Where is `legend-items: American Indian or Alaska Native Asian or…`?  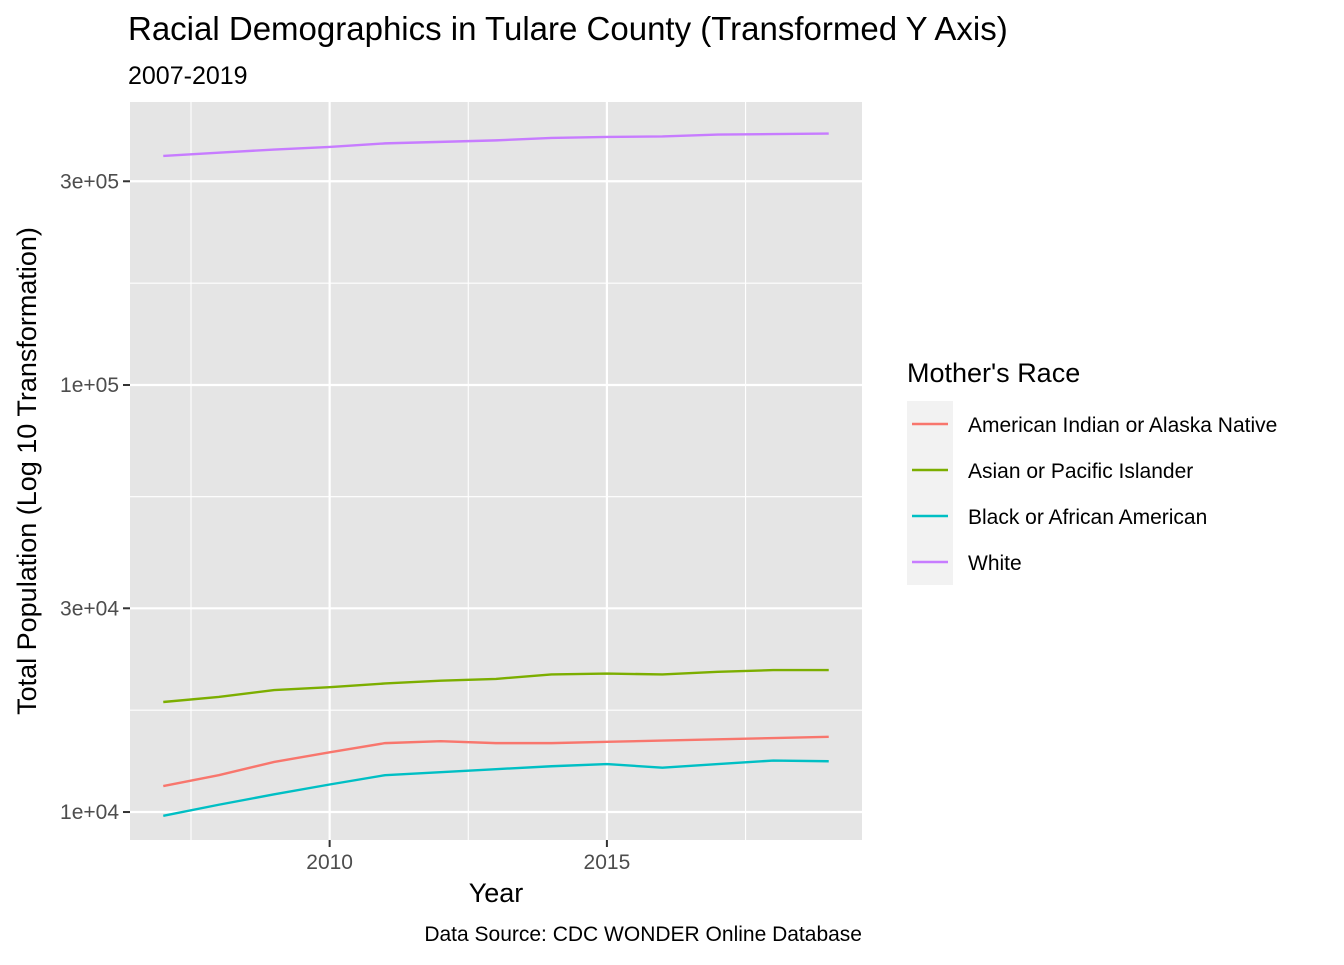
legend-items: American Indian or Alaska Native Asian or… is located at coordinates (1094, 494).